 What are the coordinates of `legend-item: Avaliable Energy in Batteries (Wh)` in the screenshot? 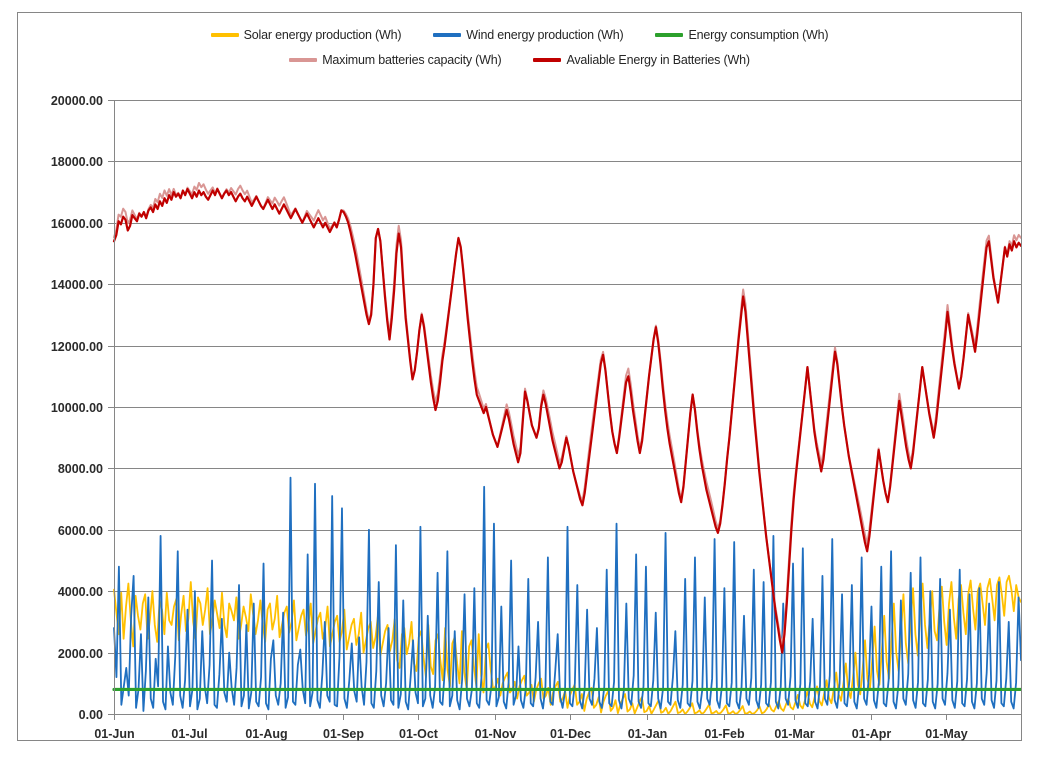 It's located at (641, 59).